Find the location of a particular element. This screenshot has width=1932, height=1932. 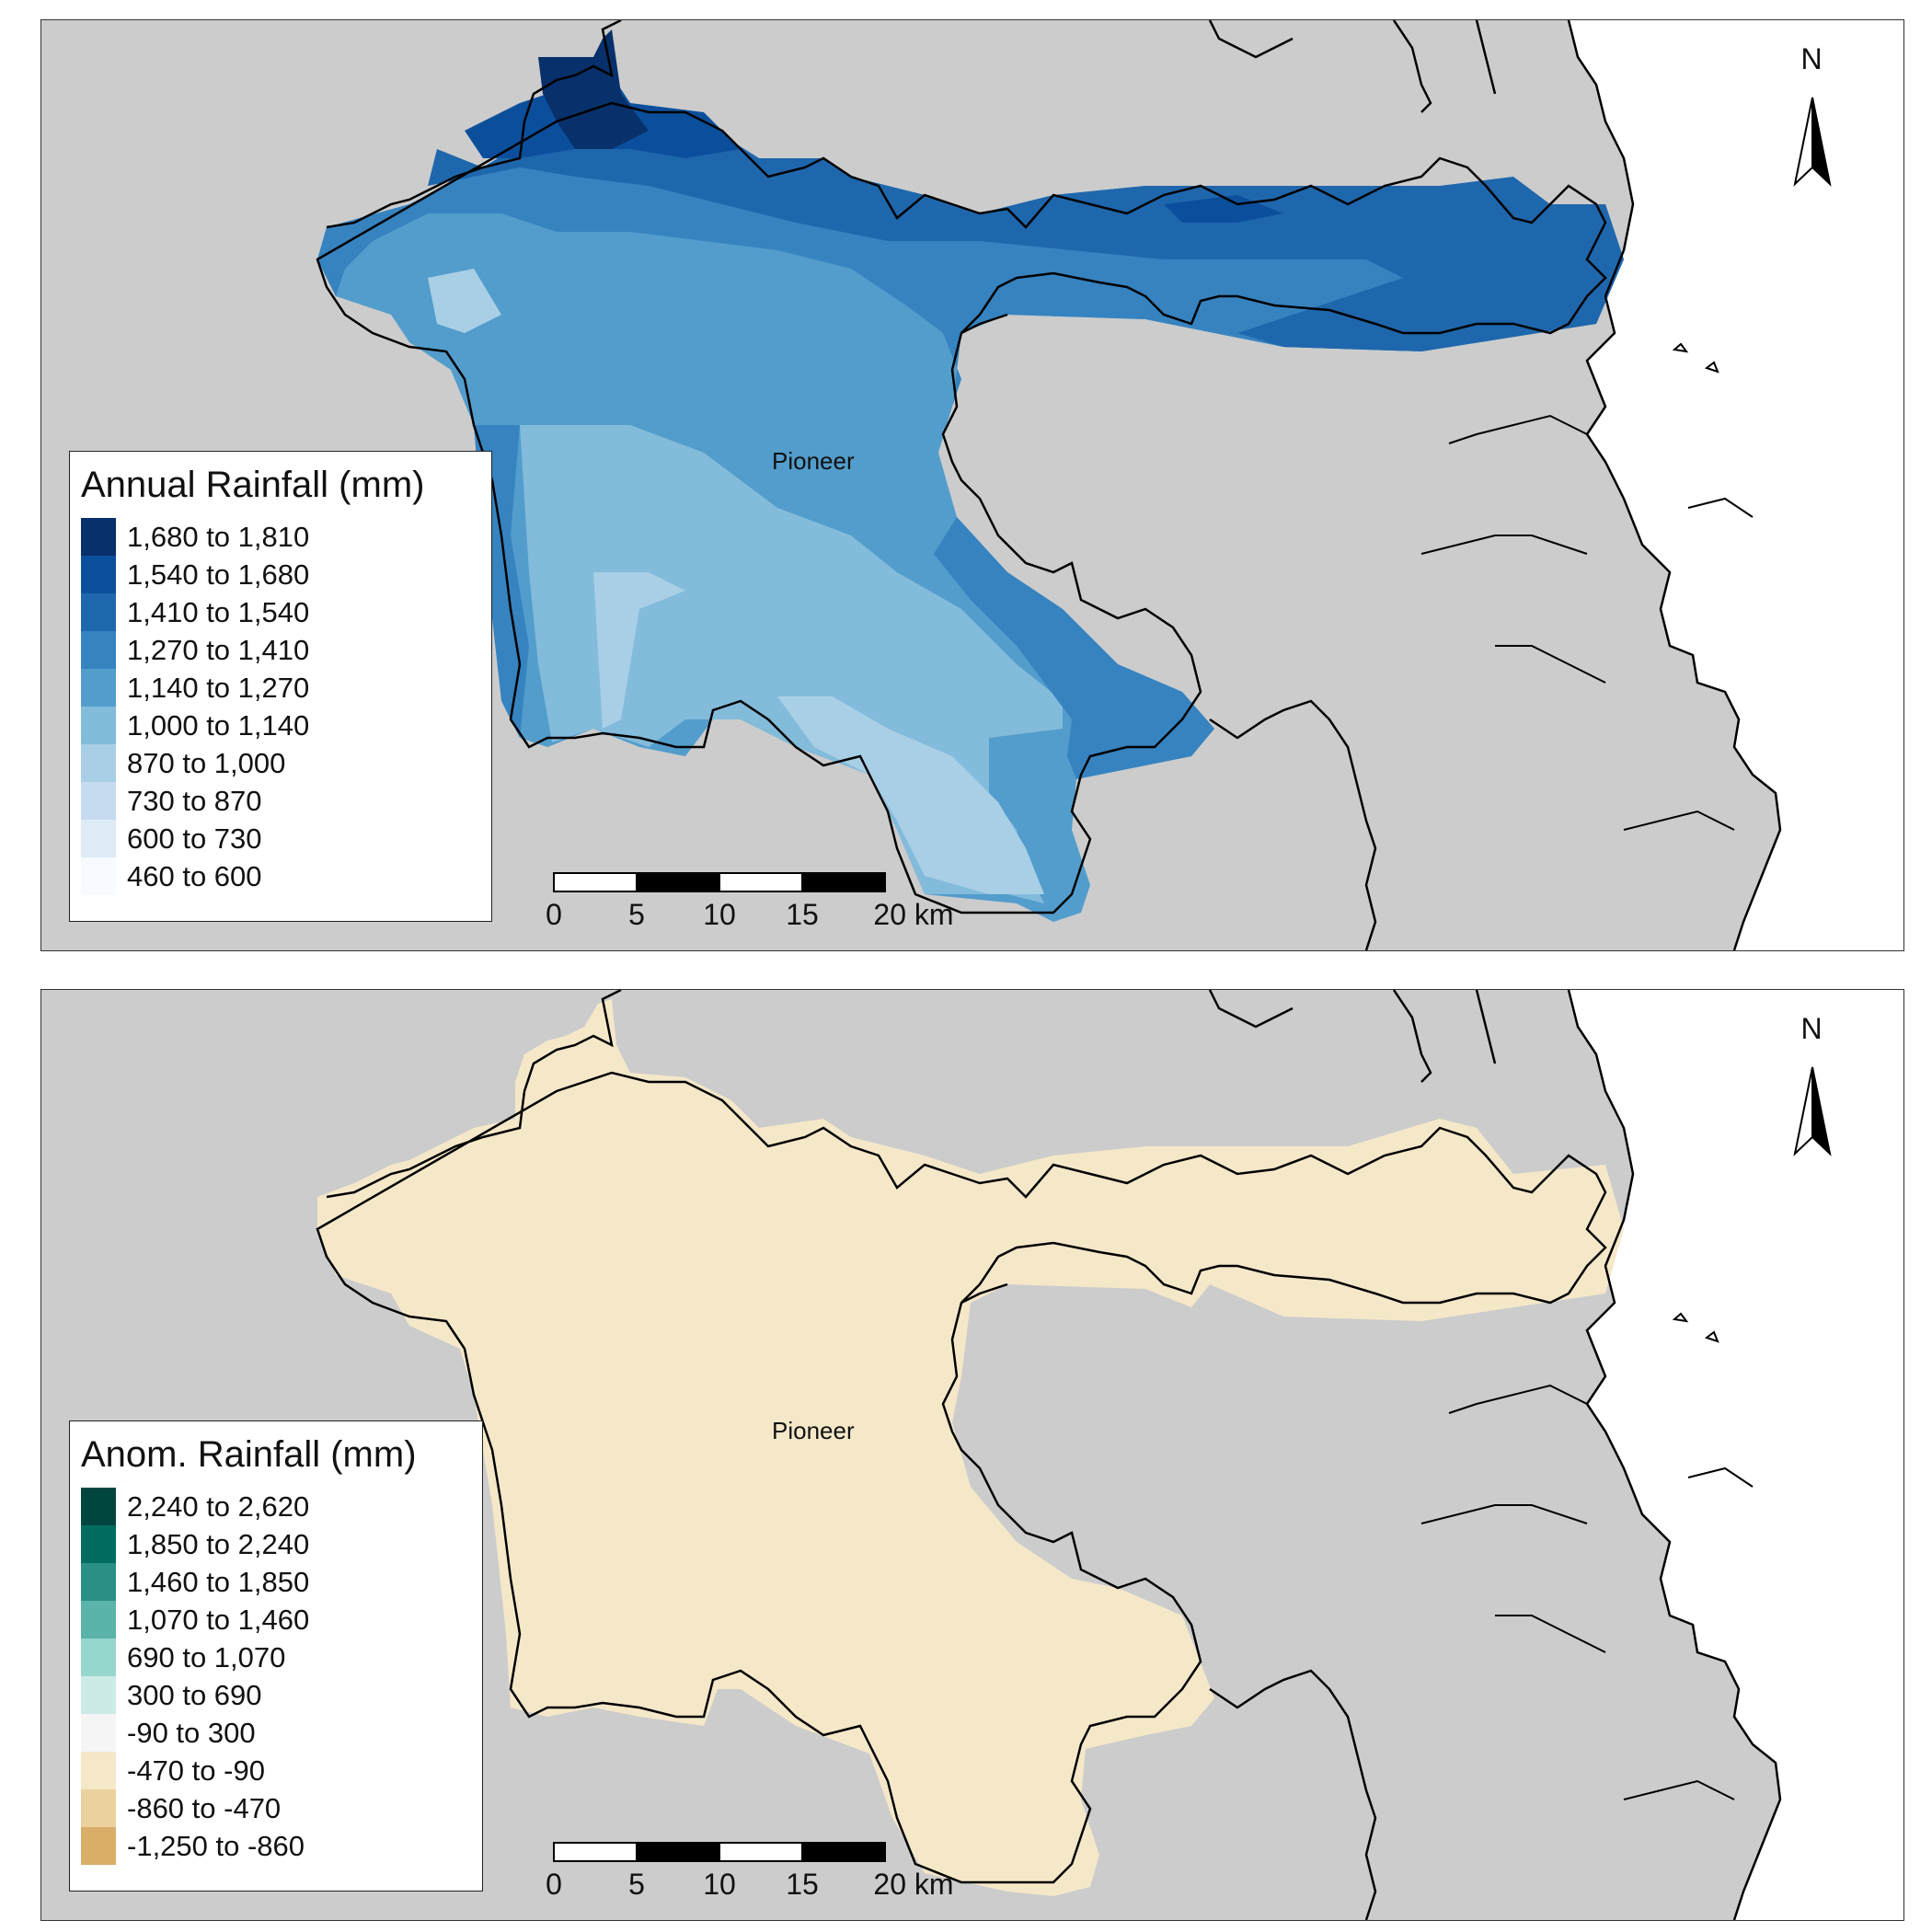

legend-item: 1,410 to 1,540 is located at coordinates (280, 612).